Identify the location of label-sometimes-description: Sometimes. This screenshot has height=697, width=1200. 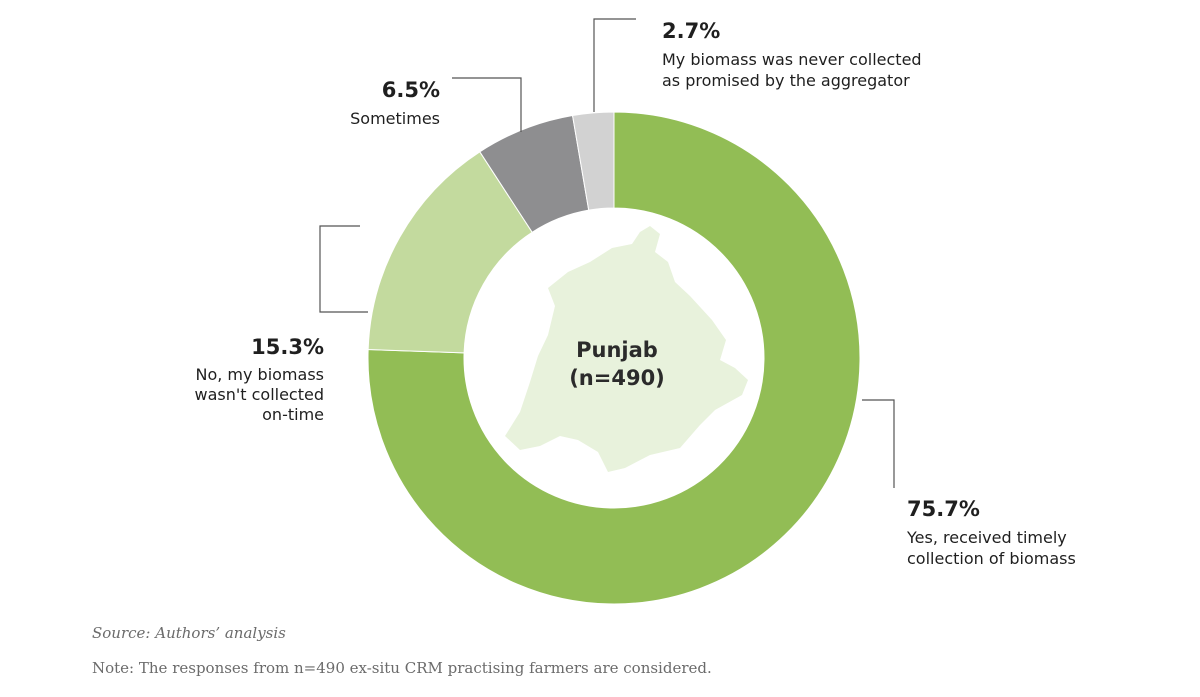
(395, 118).